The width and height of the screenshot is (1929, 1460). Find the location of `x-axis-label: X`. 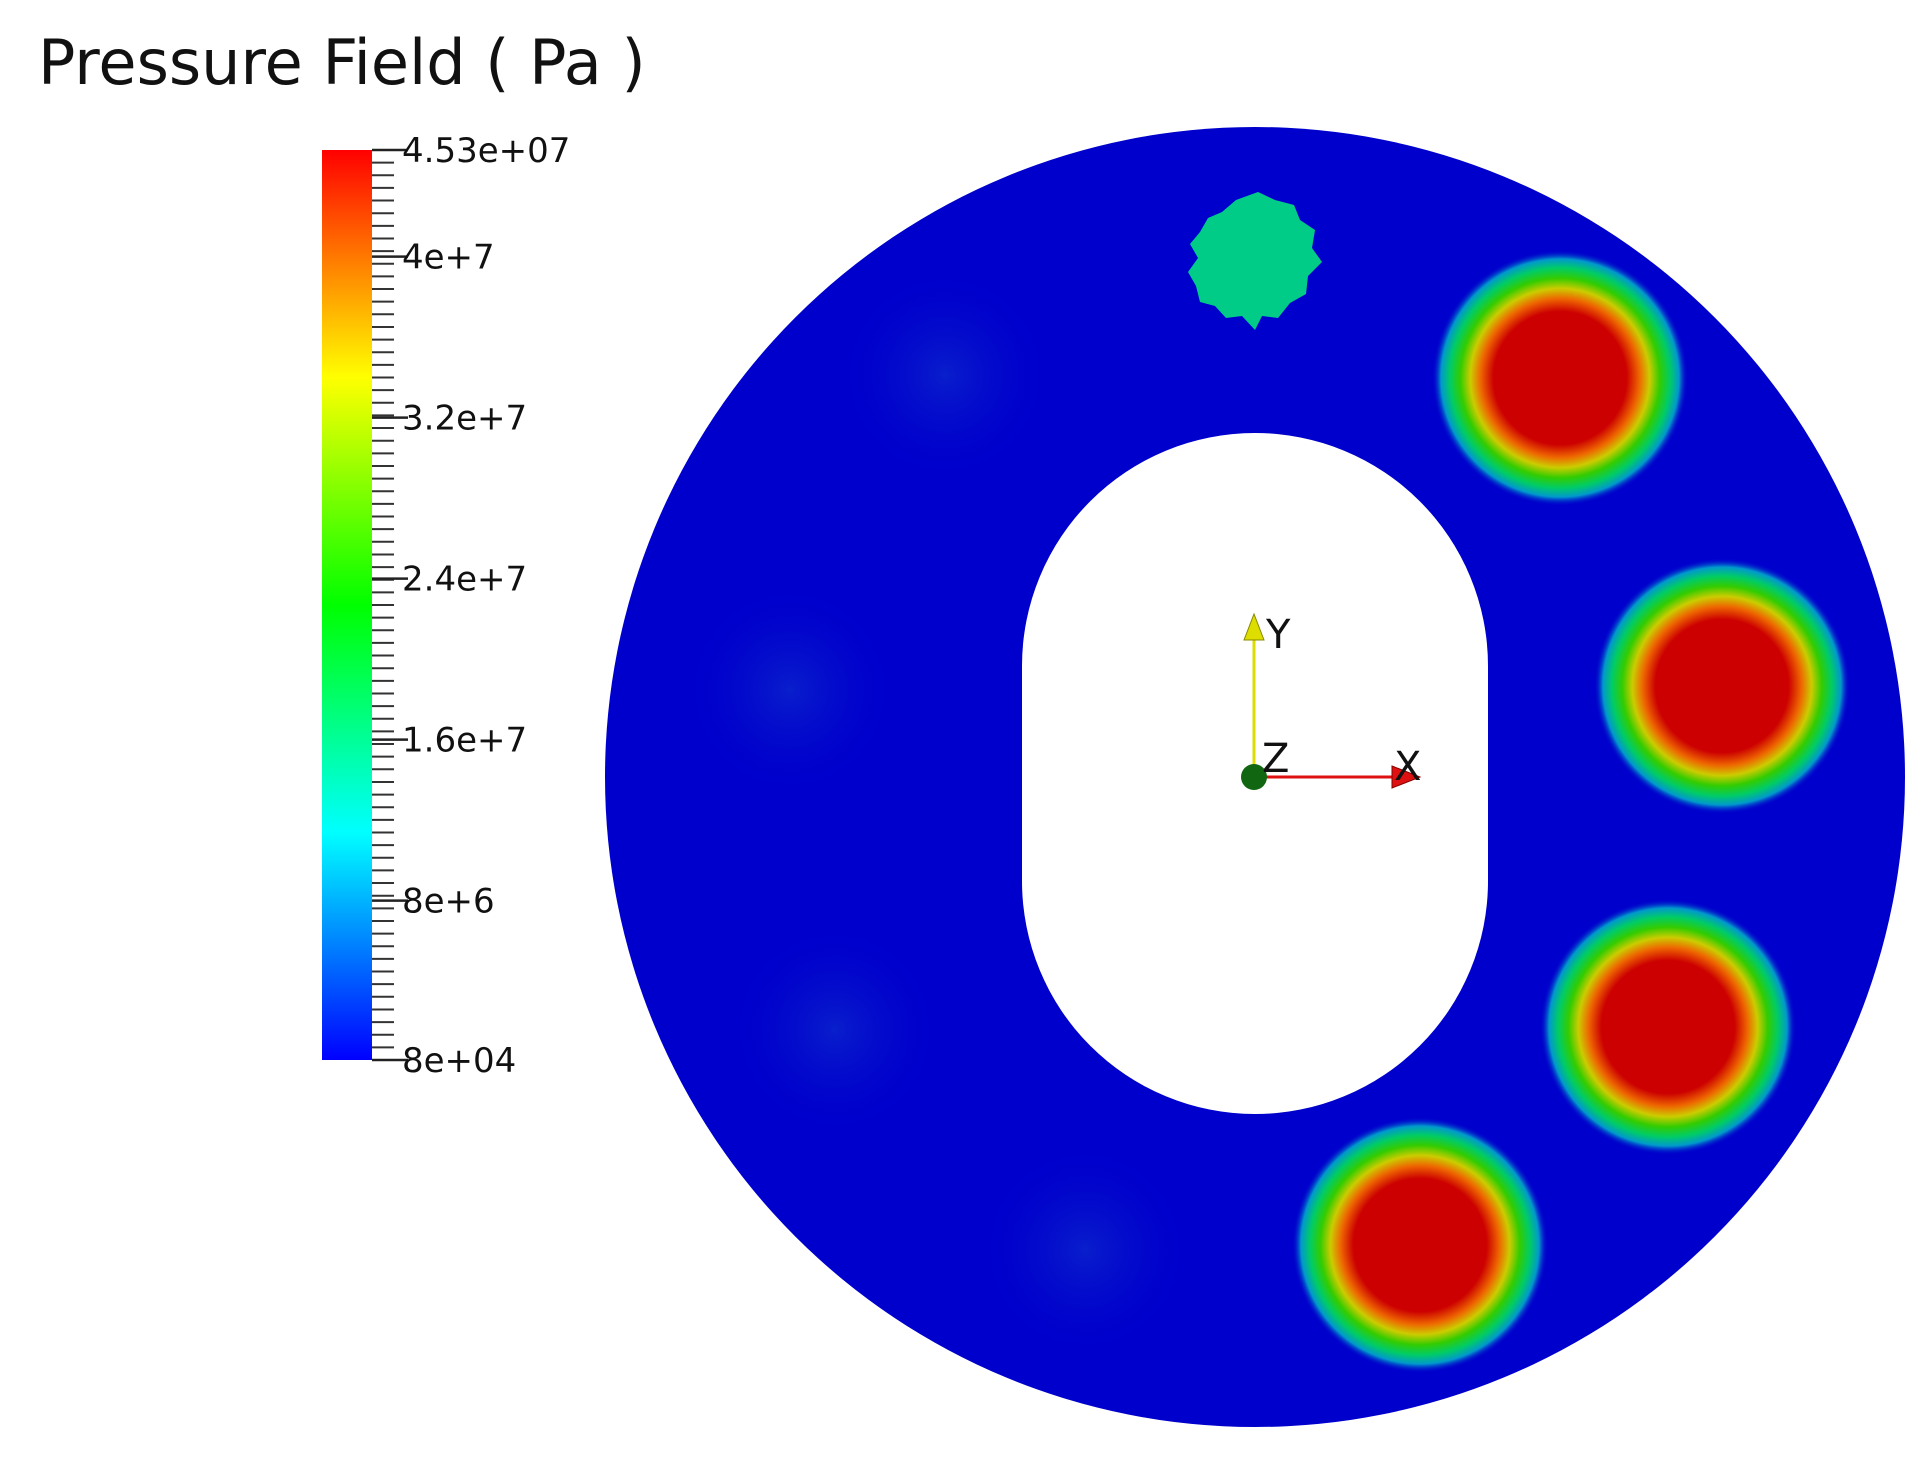

x-axis-label: X is located at coordinates (1407, 767).